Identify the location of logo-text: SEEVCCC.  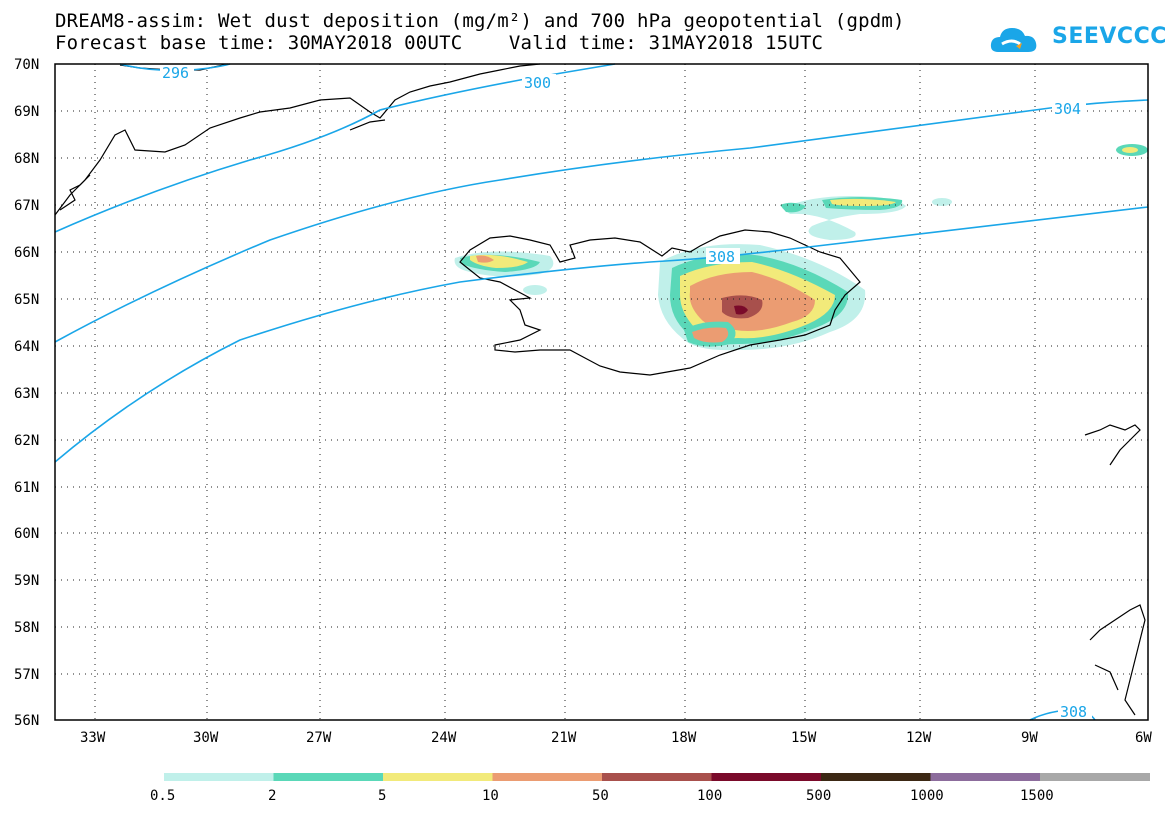
(1109, 36).